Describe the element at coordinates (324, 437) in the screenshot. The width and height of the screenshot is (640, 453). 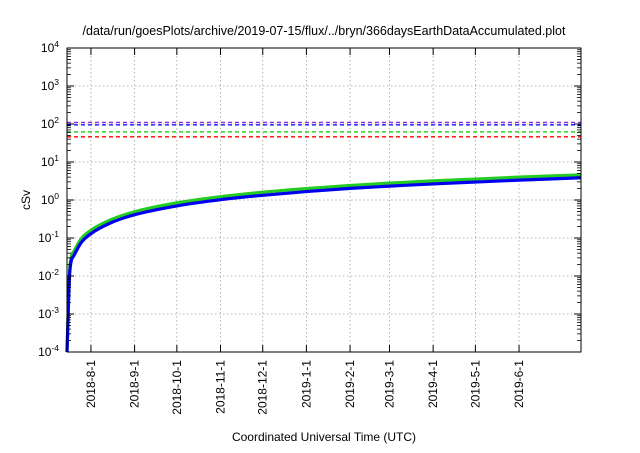
I see `x-axis-label: Coordinated Universal Time (UTC)` at that location.